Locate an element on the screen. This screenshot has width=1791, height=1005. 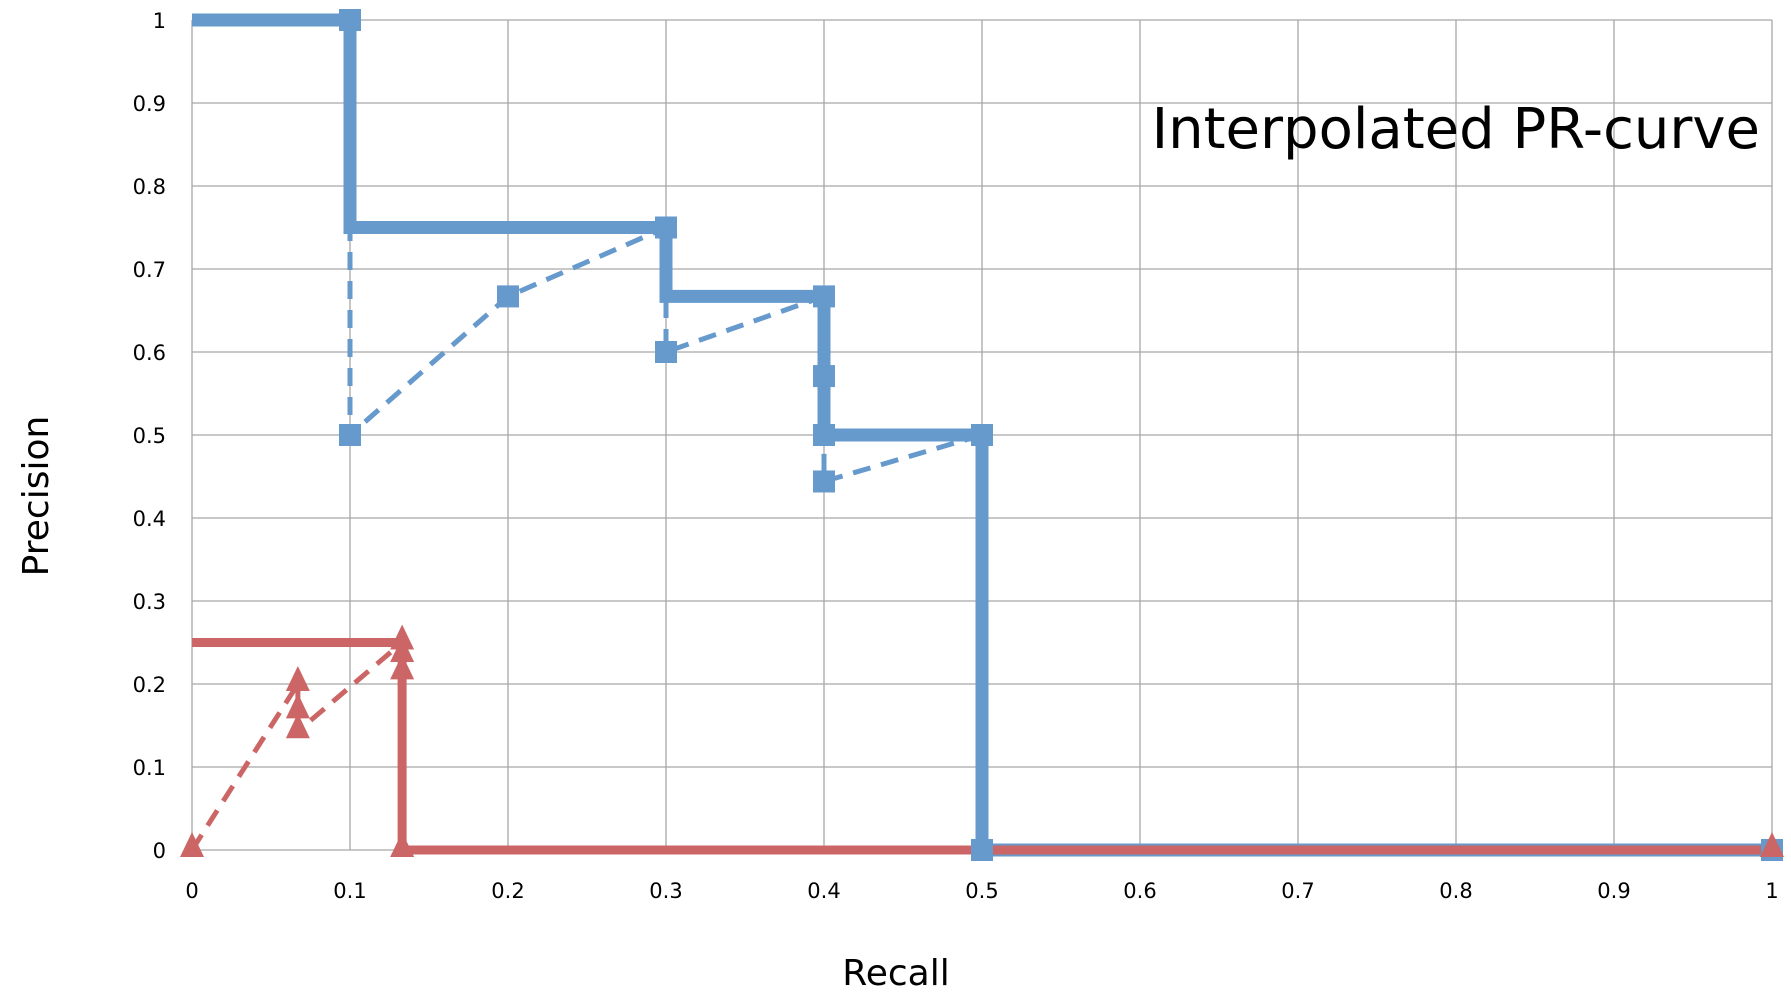
y-tick-label: 0.5 is located at coordinates (149, 436).